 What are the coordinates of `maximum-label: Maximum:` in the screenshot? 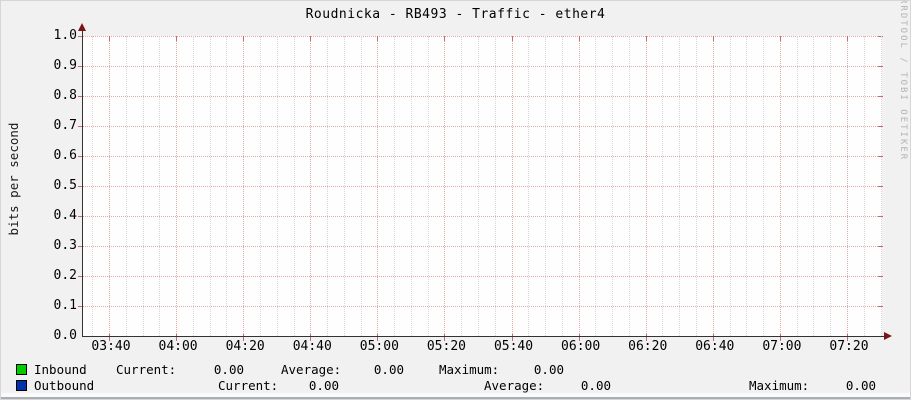 It's located at (779, 385).